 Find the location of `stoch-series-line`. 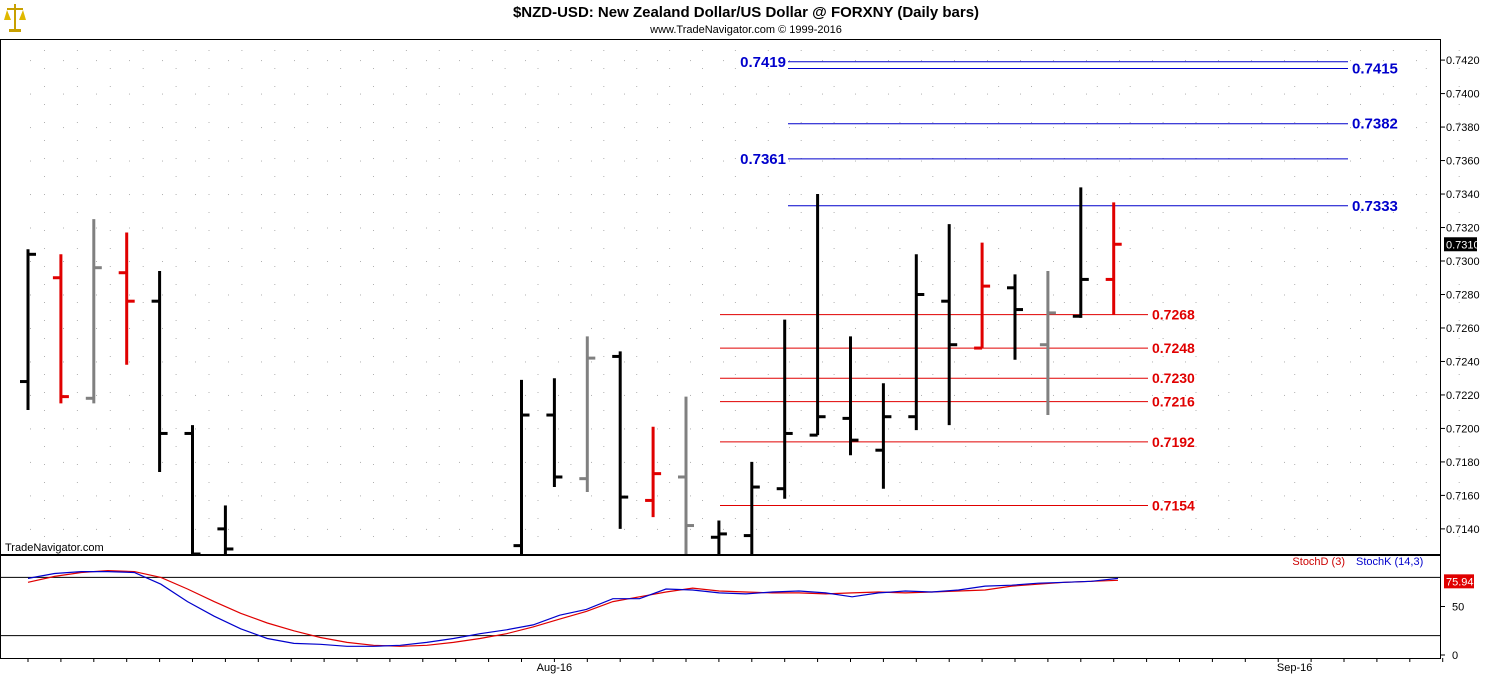

stoch-series-line is located at coordinates (573, 608).